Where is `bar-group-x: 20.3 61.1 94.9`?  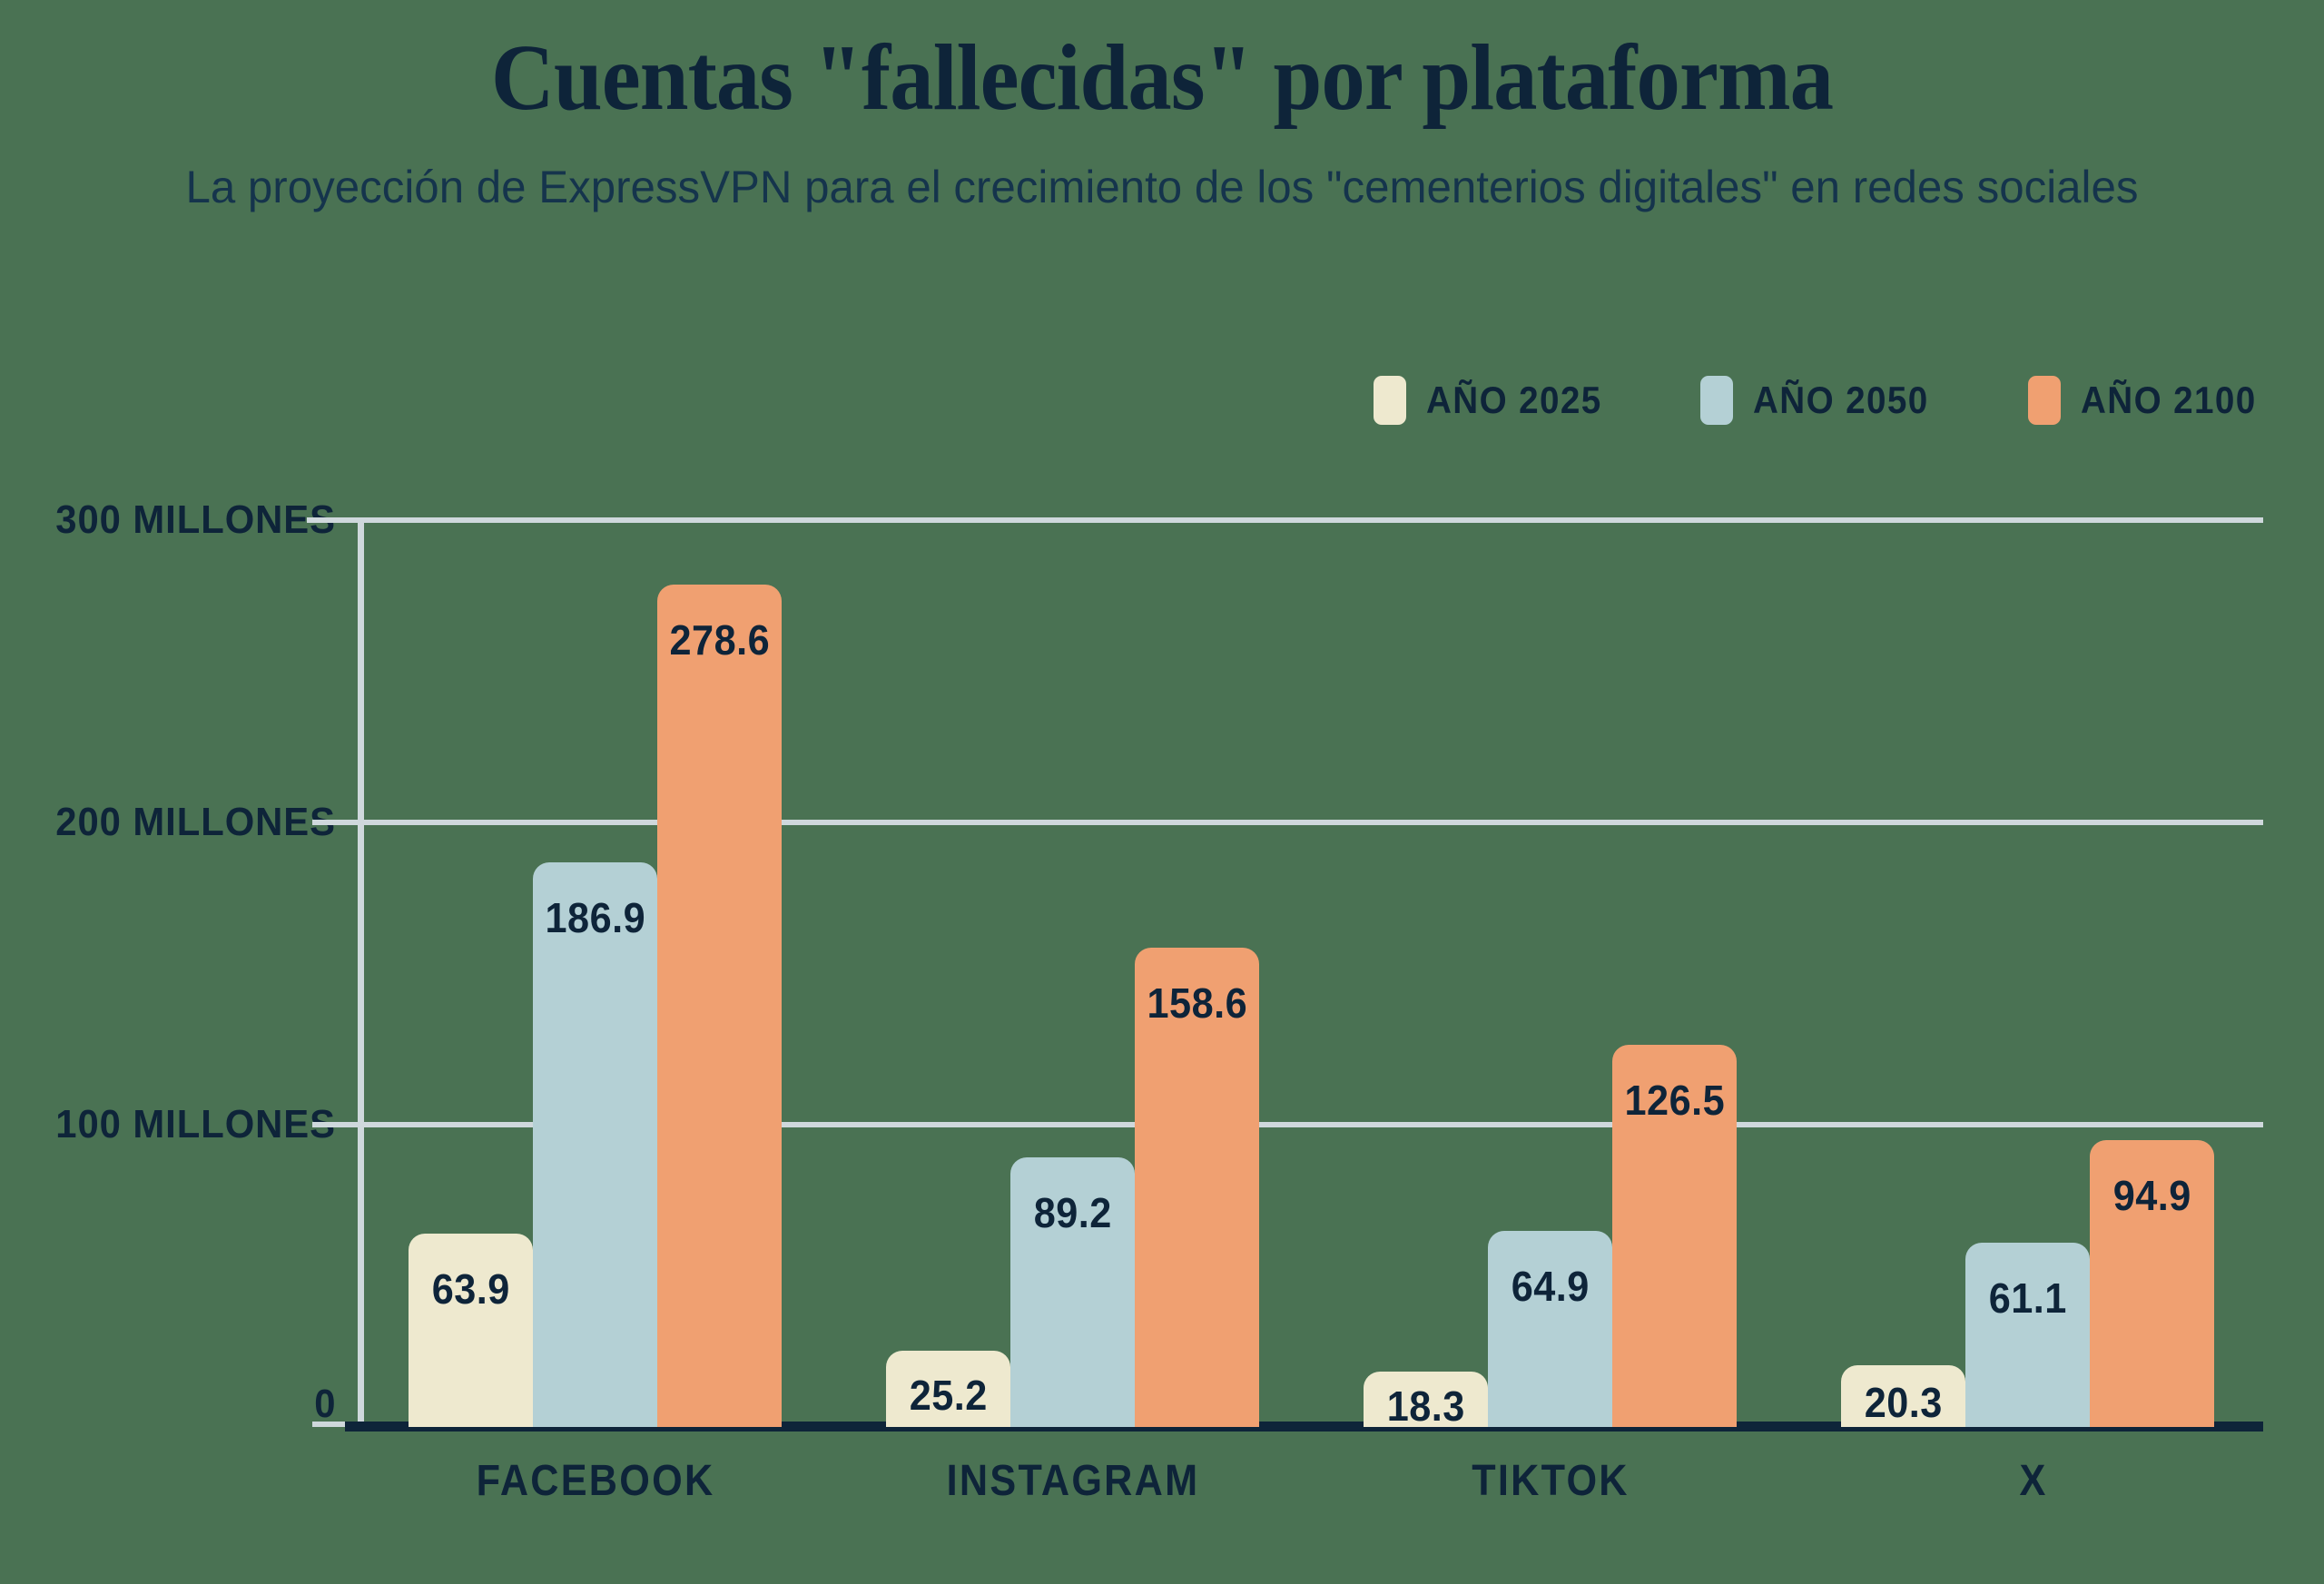 bar-group-x: 20.3 61.1 94.9 is located at coordinates (2027, 1283).